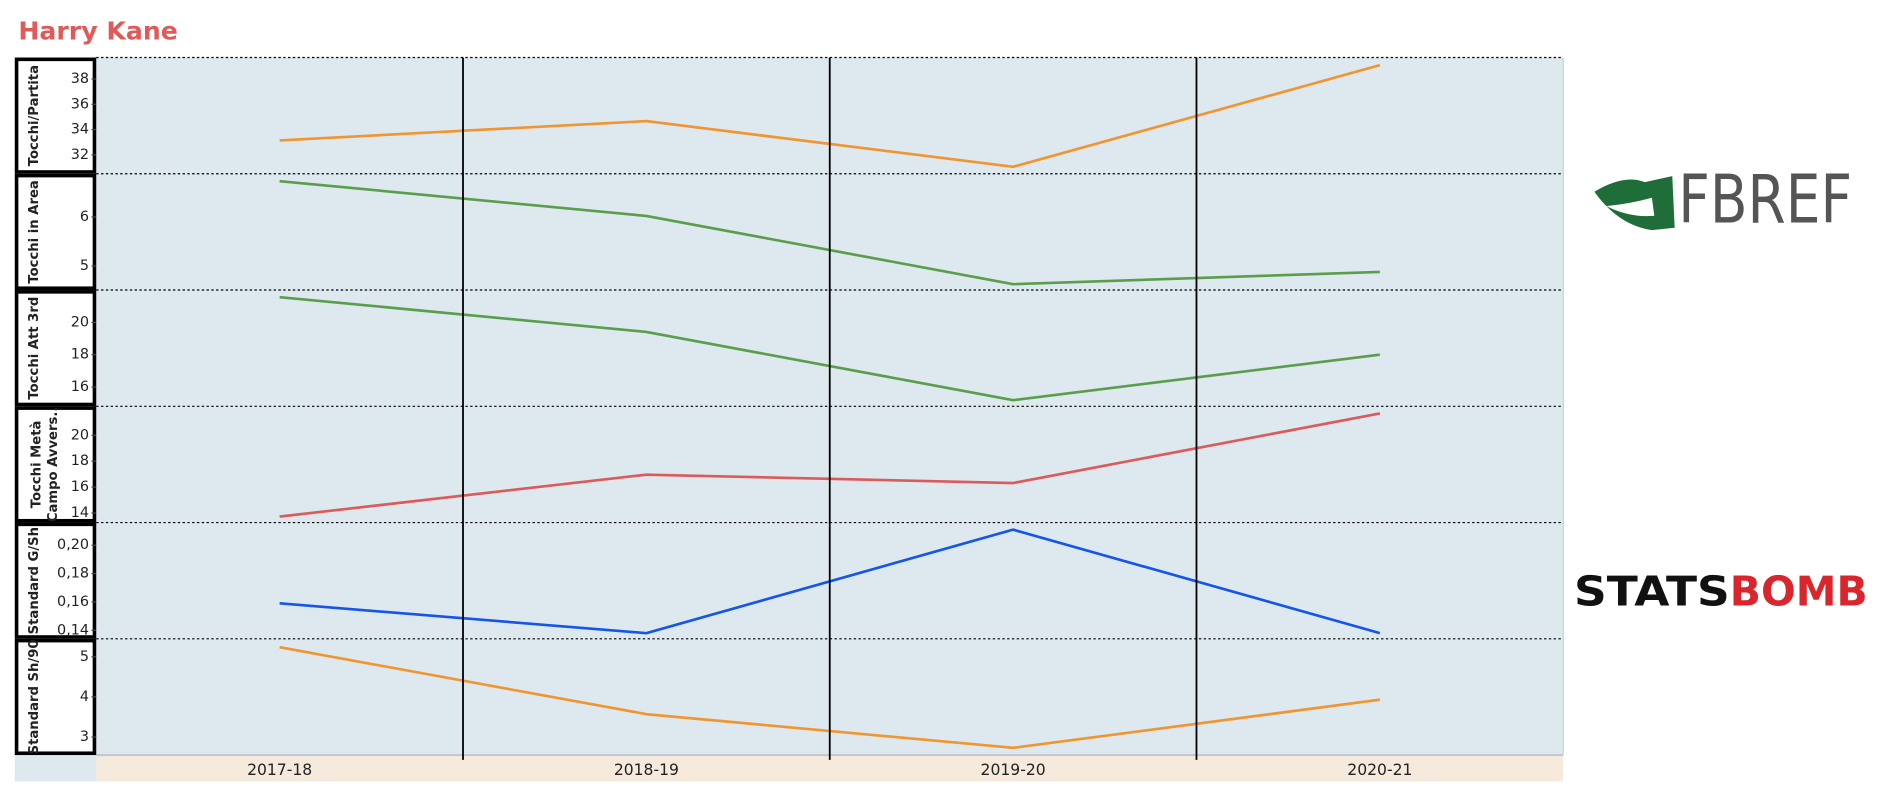  What do you see at coordinates (84, 217) in the screenshot?
I see `y-tick-label: 6` at bounding box center [84, 217].